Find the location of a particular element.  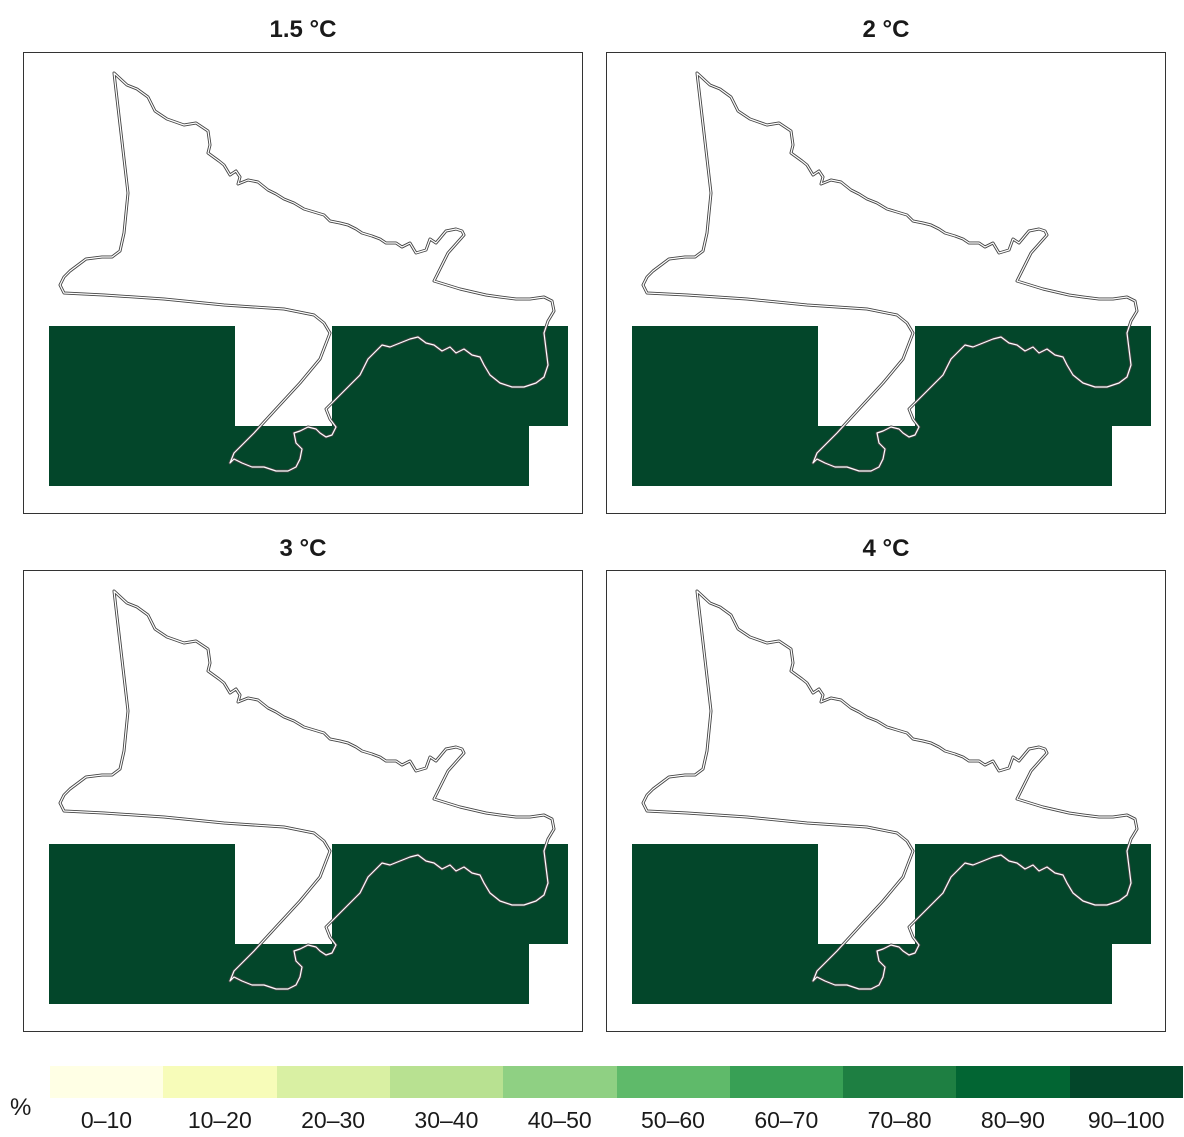

legend-label-5: 40–50 is located at coordinates (559, 1120).